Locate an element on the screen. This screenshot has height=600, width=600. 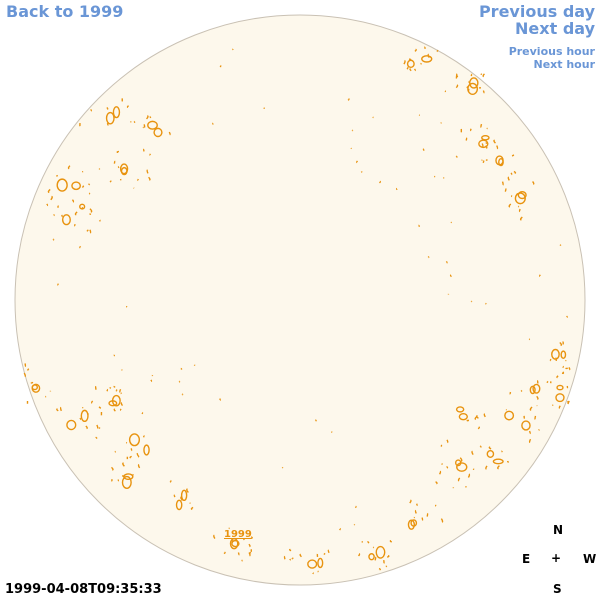
next-hour-link: Next hour is located at coordinates (564, 64).